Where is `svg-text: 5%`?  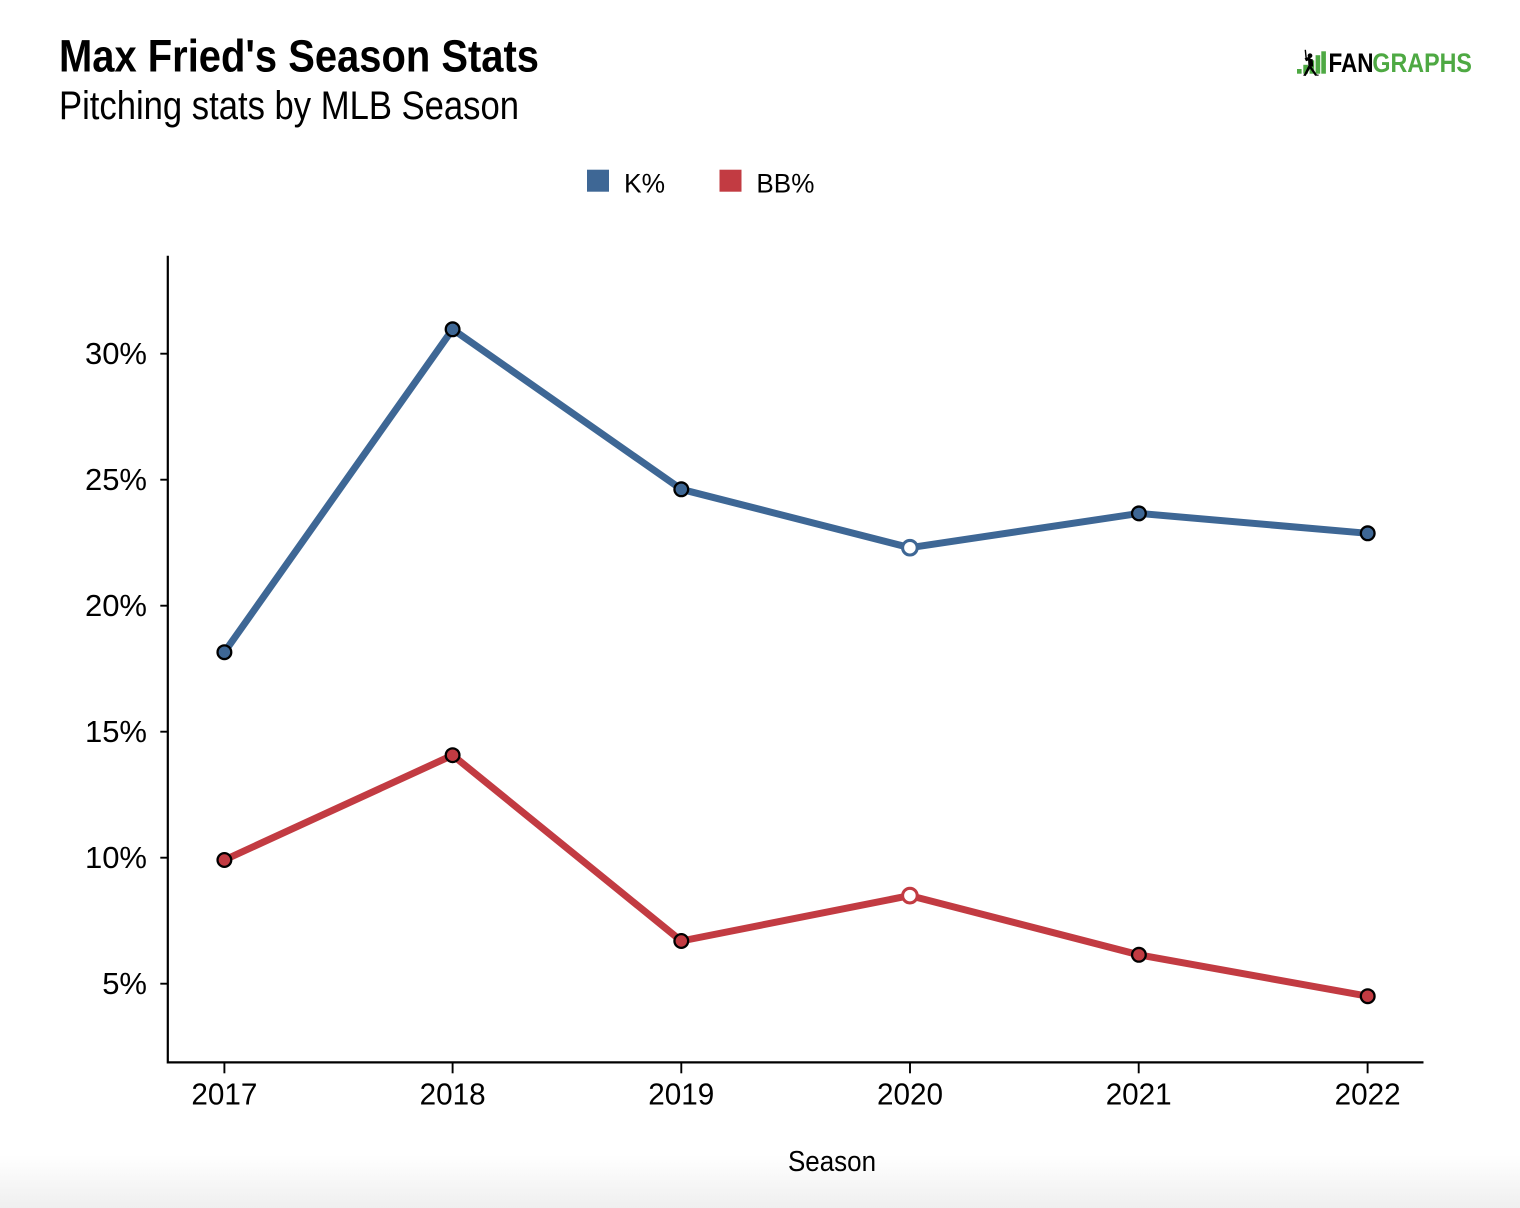
svg-text: 5% is located at coordinates (124, 983).